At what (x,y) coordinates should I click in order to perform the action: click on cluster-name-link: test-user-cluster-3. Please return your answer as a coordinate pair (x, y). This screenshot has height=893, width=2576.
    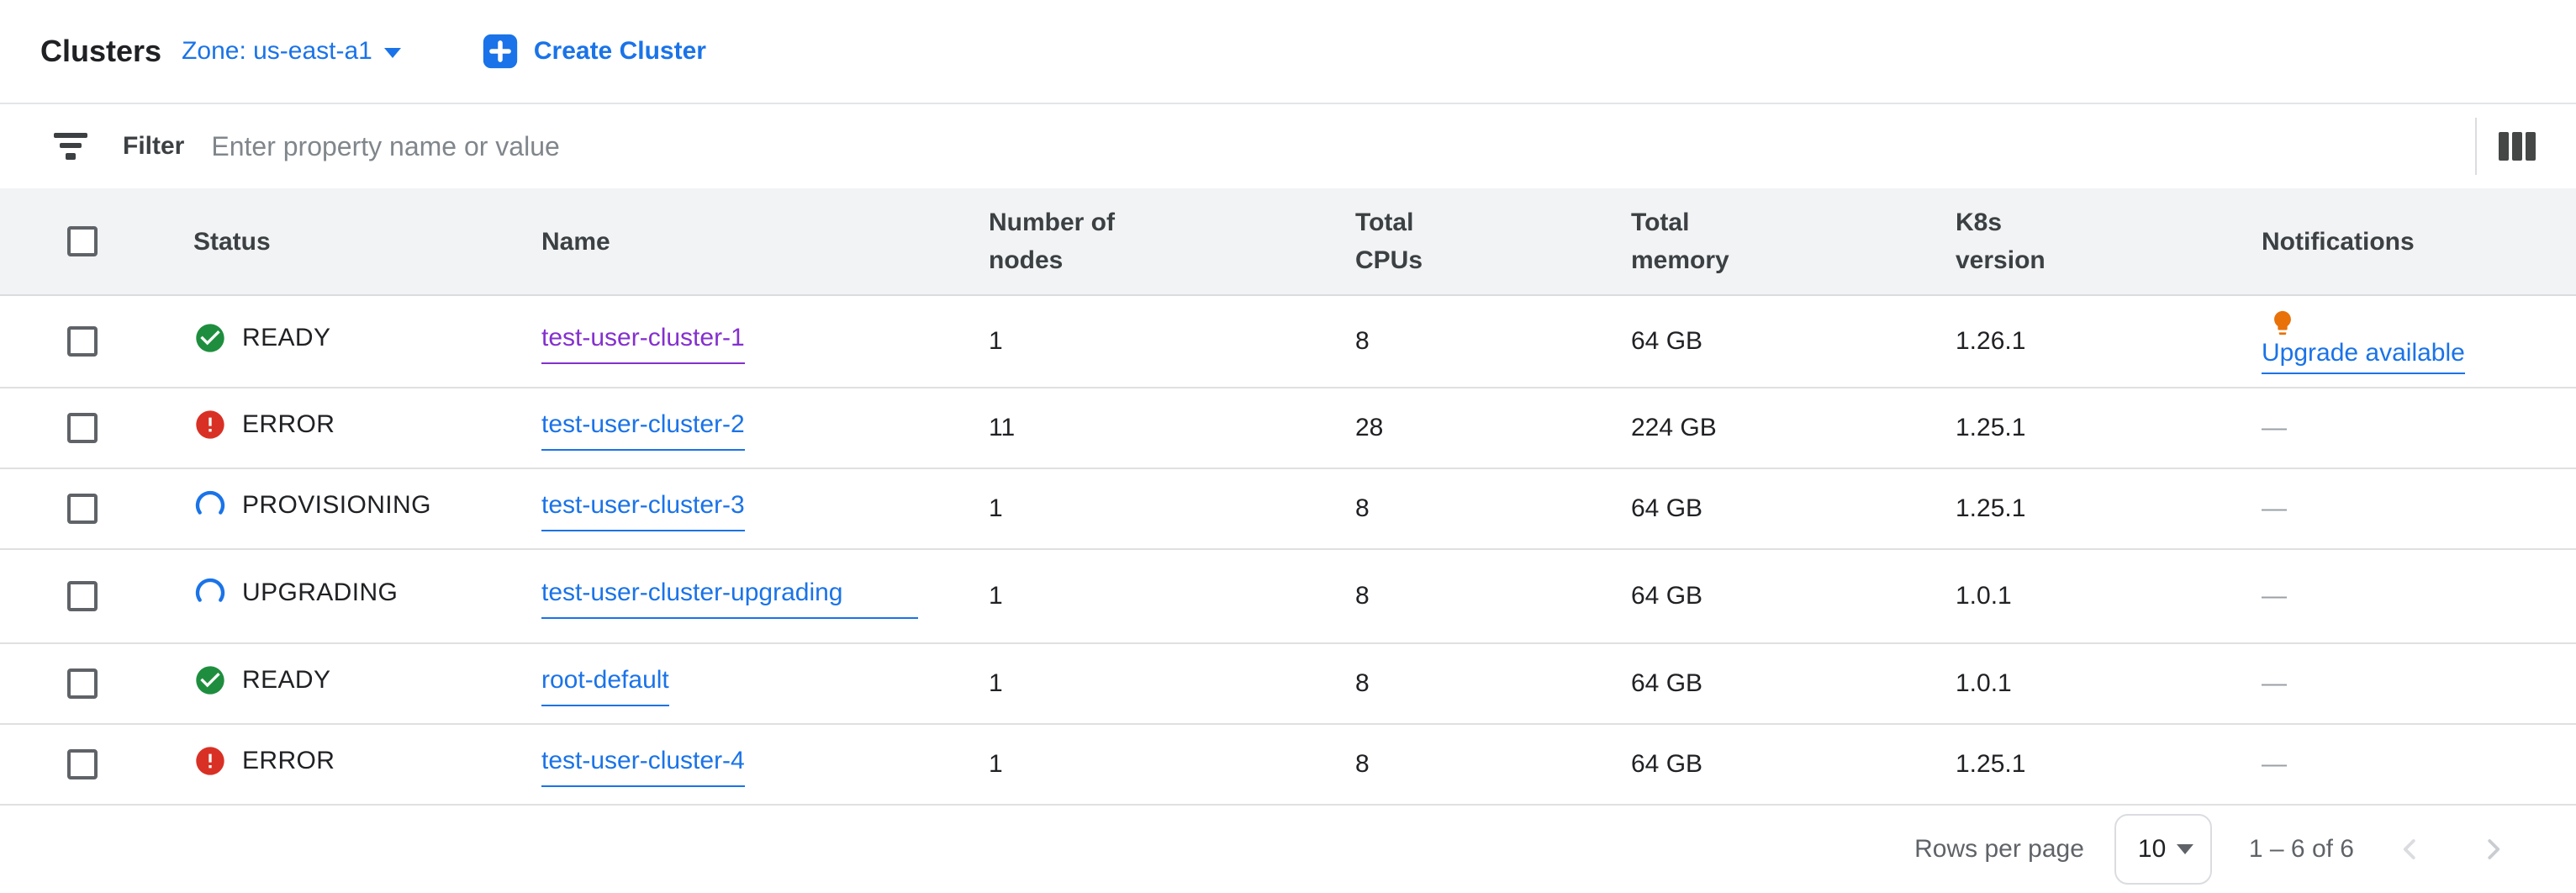
    Looking at the image, I should click on (643, 509).